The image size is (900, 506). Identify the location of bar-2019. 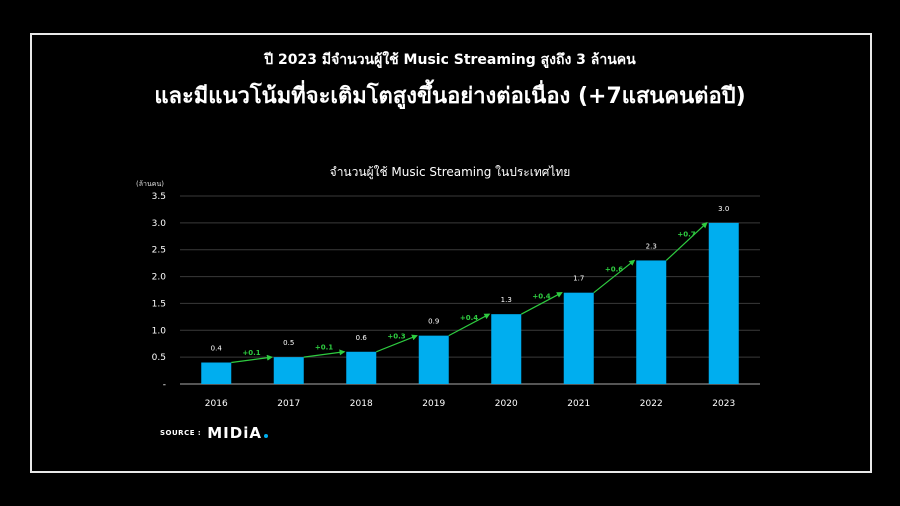
(433, 359).